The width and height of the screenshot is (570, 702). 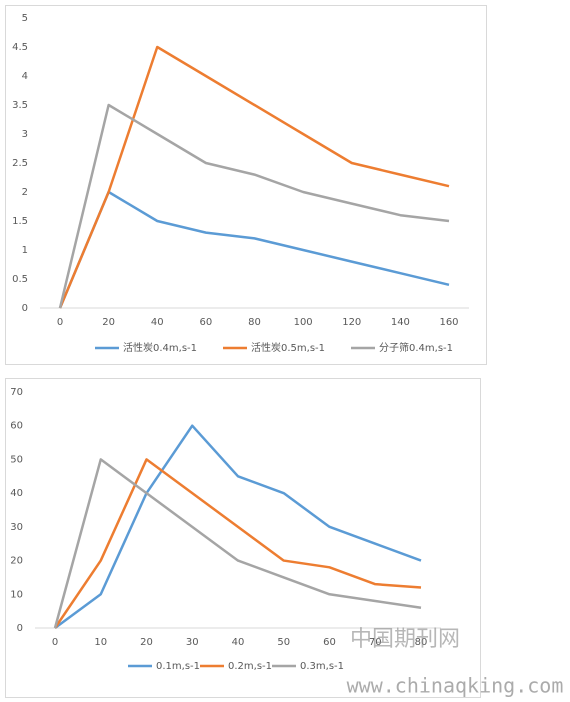 What do you see at coordinates (16, 594) in the screenshot?
I see `y-tick-label: 10` at bounding box center [16, 594].